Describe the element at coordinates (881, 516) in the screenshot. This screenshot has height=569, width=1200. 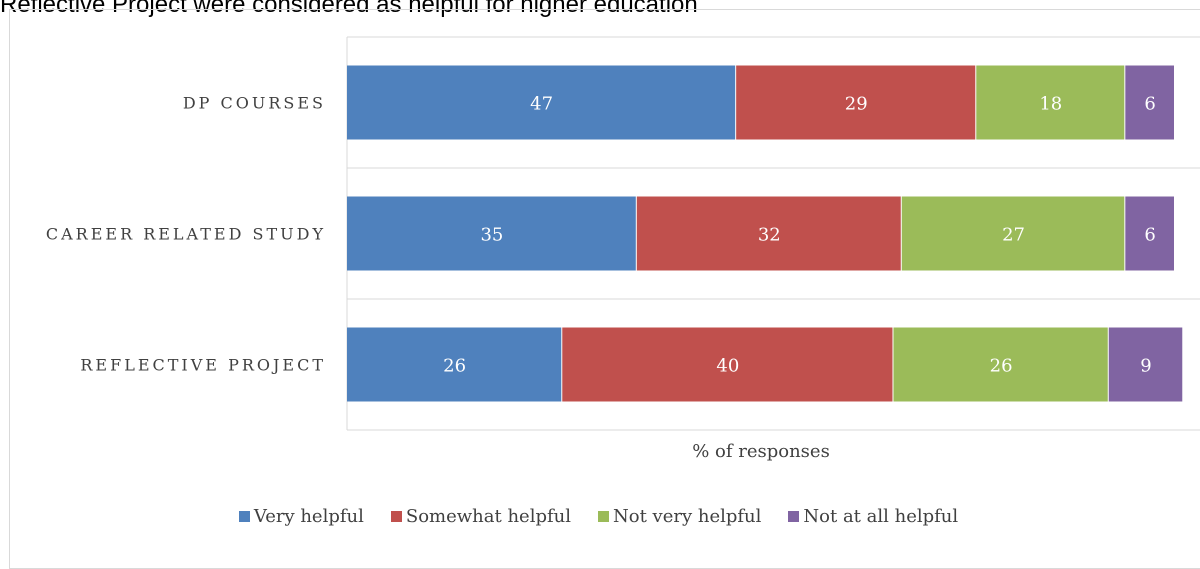
I see `legend-label: Not at all helpful` at that location.